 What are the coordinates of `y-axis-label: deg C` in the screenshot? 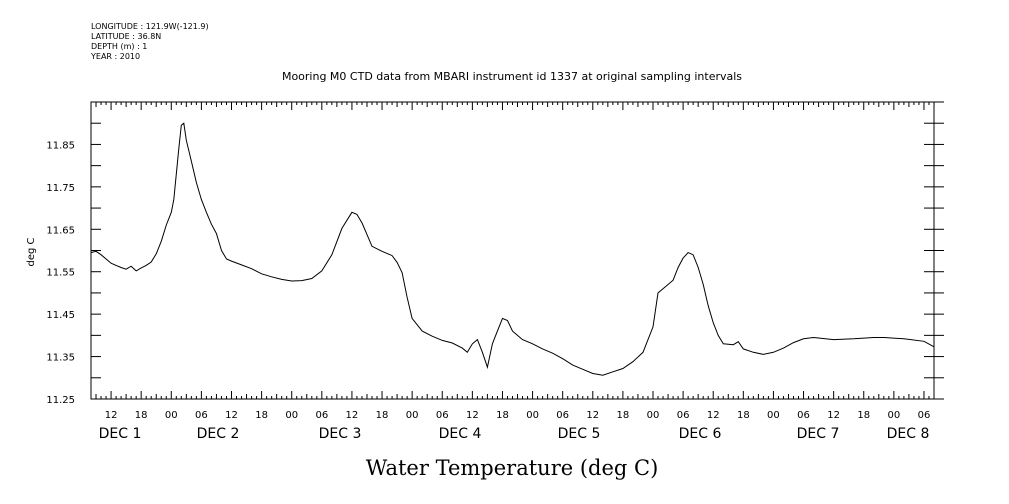 It's located at (31, 251).